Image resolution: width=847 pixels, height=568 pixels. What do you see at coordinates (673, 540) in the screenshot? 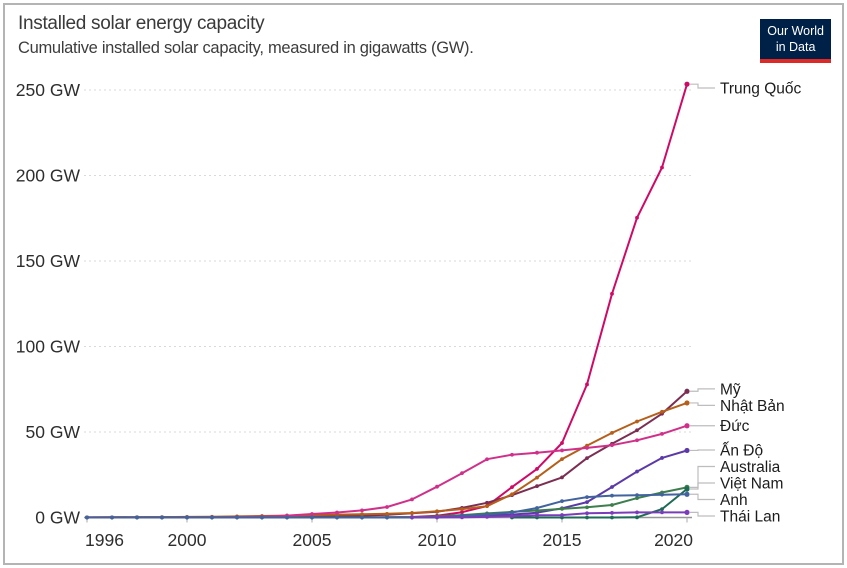
I see `x-axis-tick-label: 2020` at bounding box center [673, 540].